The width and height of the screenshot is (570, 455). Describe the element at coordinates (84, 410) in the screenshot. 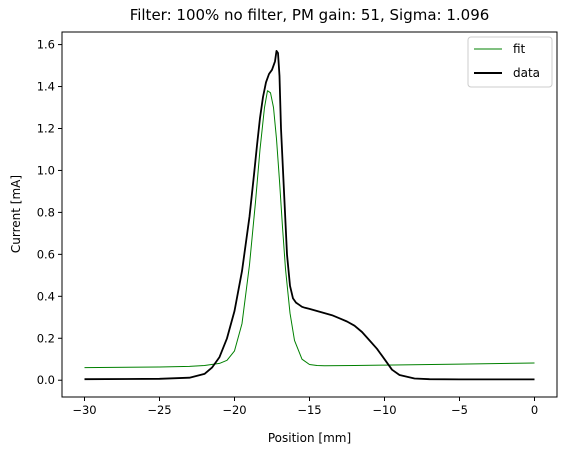

I see `x-tick-label: −30` at that location.